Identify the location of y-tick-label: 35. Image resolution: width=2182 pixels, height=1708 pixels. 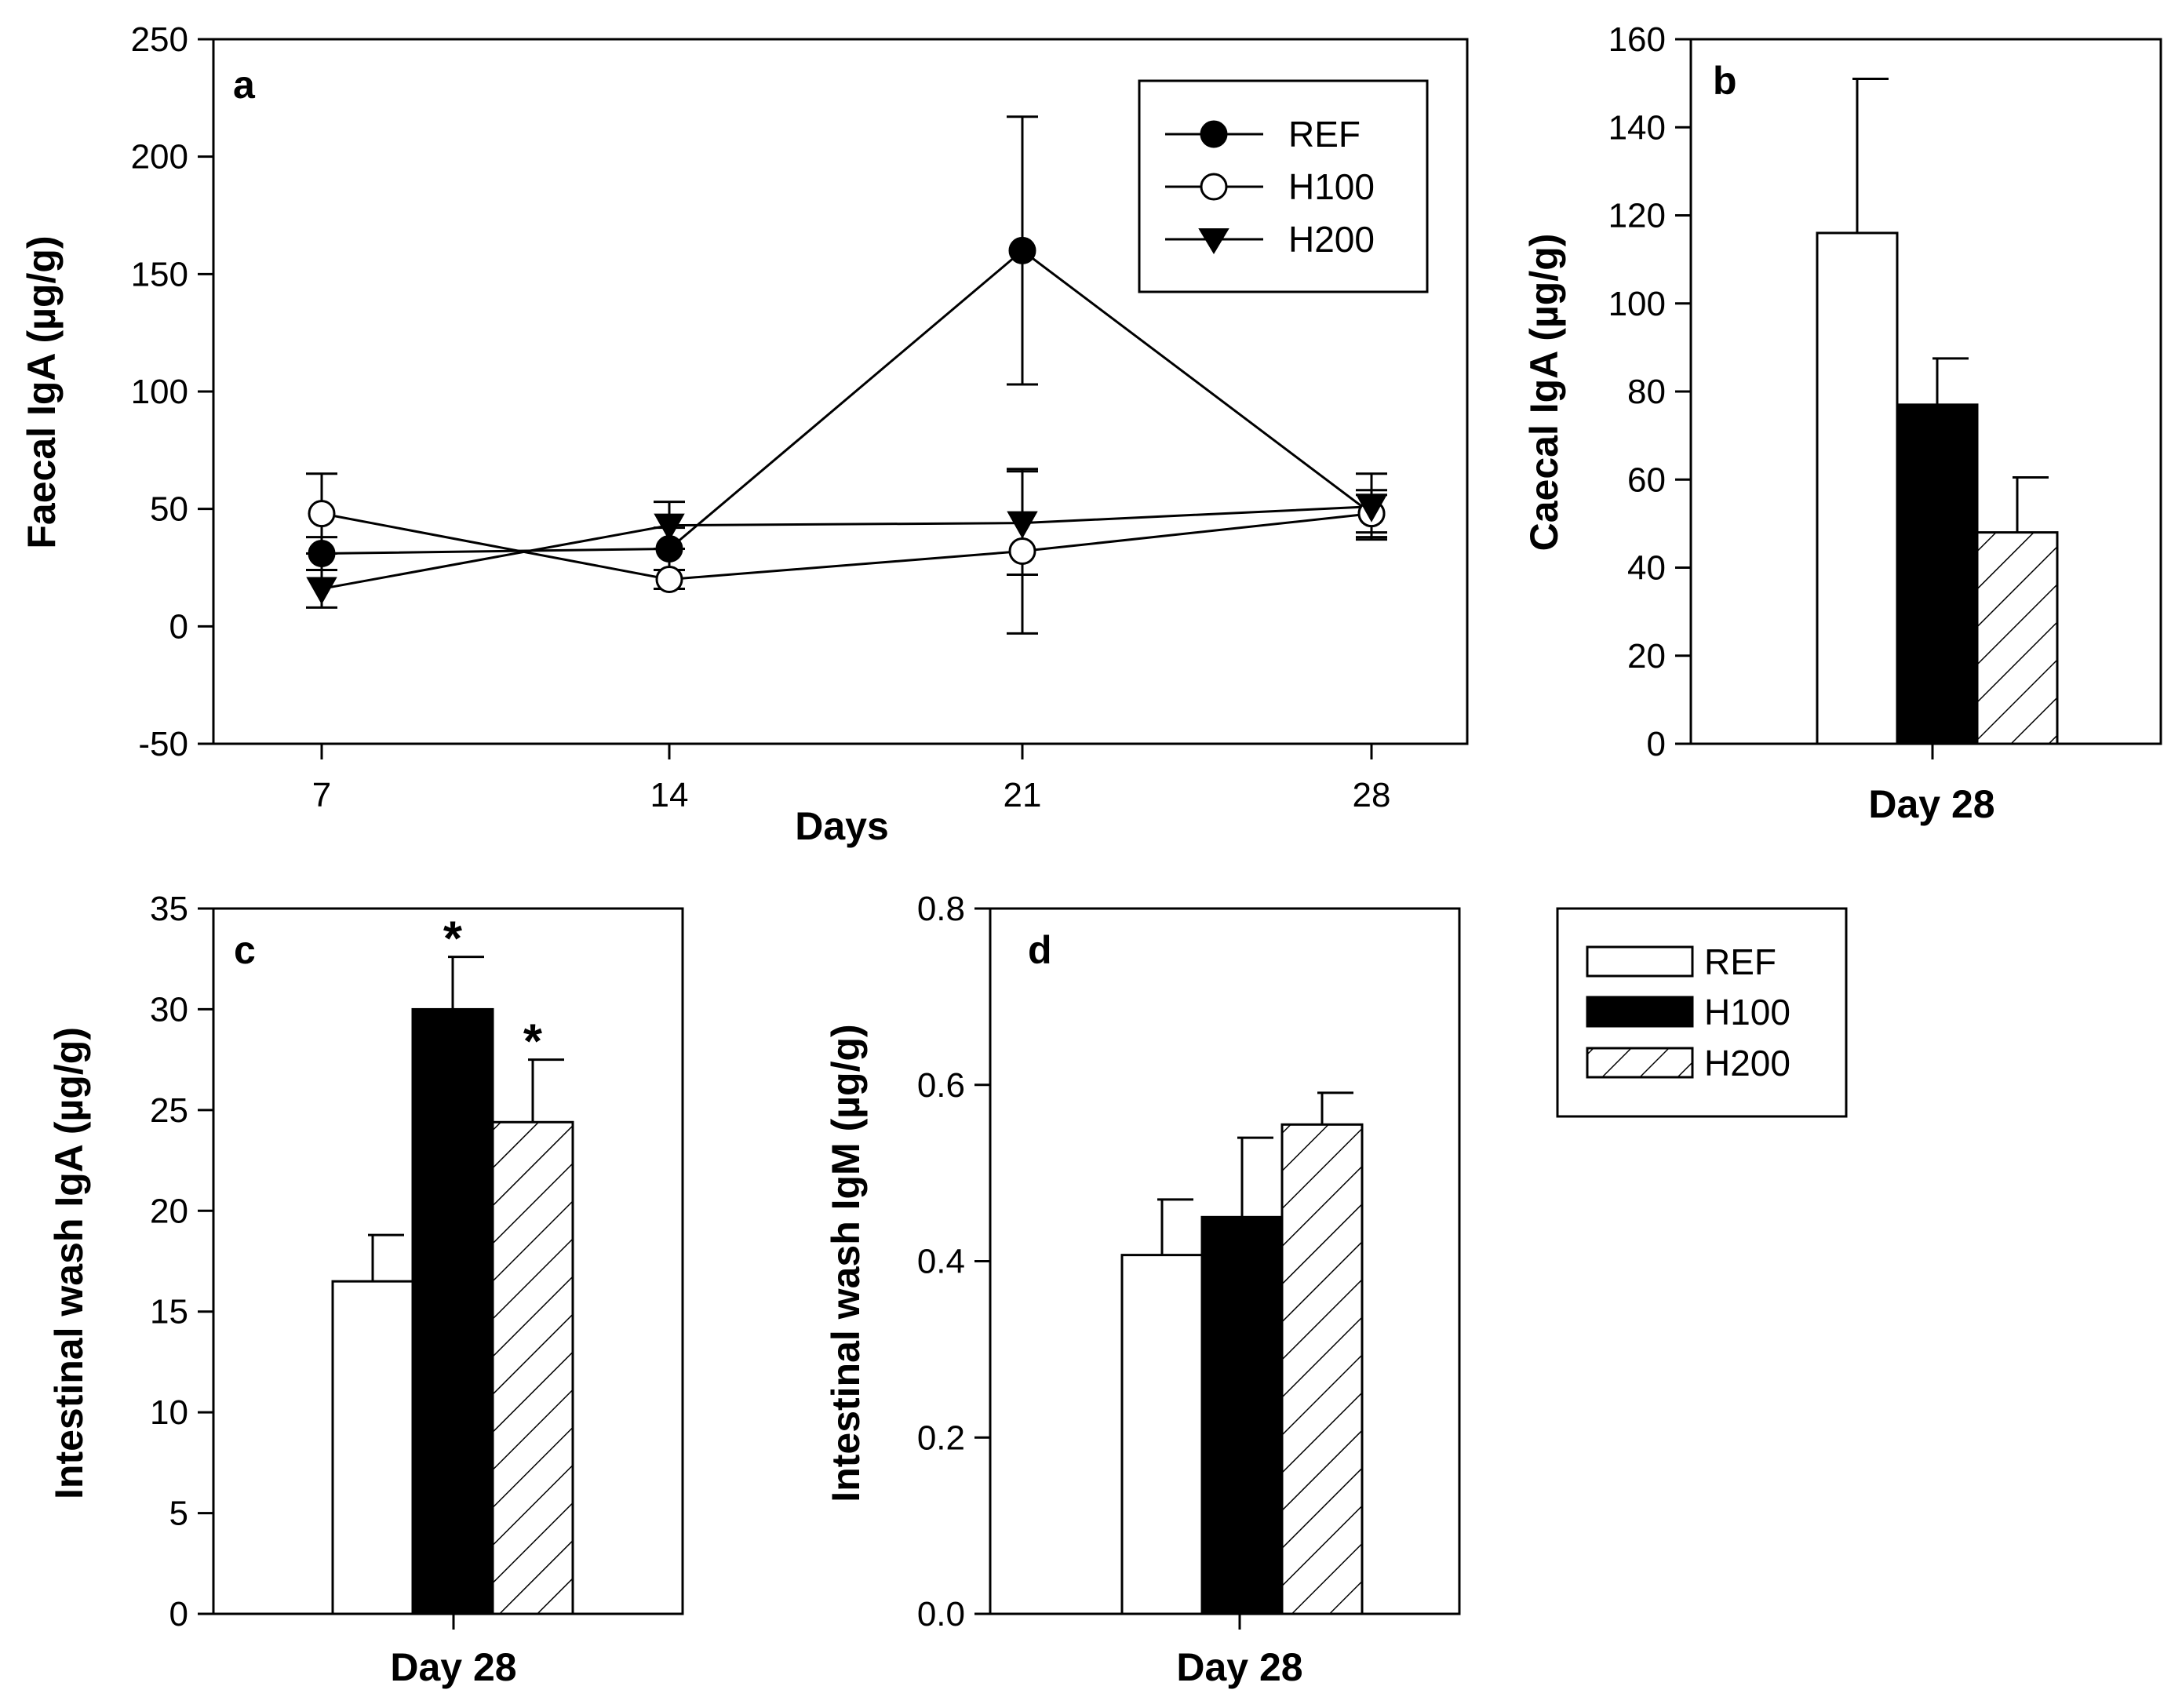
(169, 909).